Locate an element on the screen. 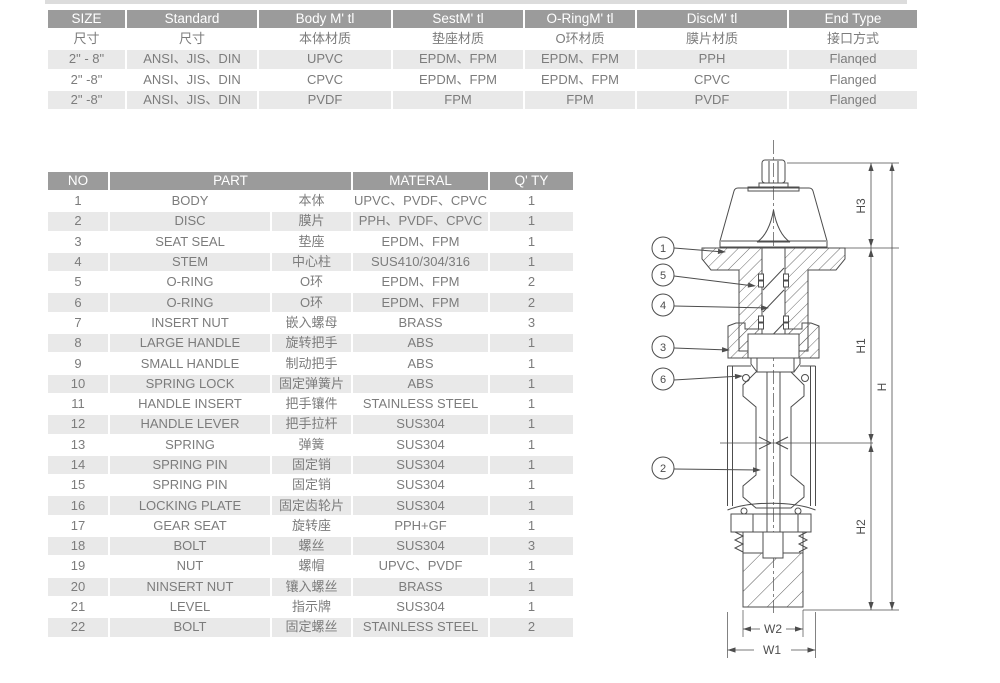 The width and height of the screenshot is (1000, 683). spec-row: 2" -8" ANSI、JIS、DIN PVDF FPM FPM PVDF Flanged is located at coordinates (482, 100).